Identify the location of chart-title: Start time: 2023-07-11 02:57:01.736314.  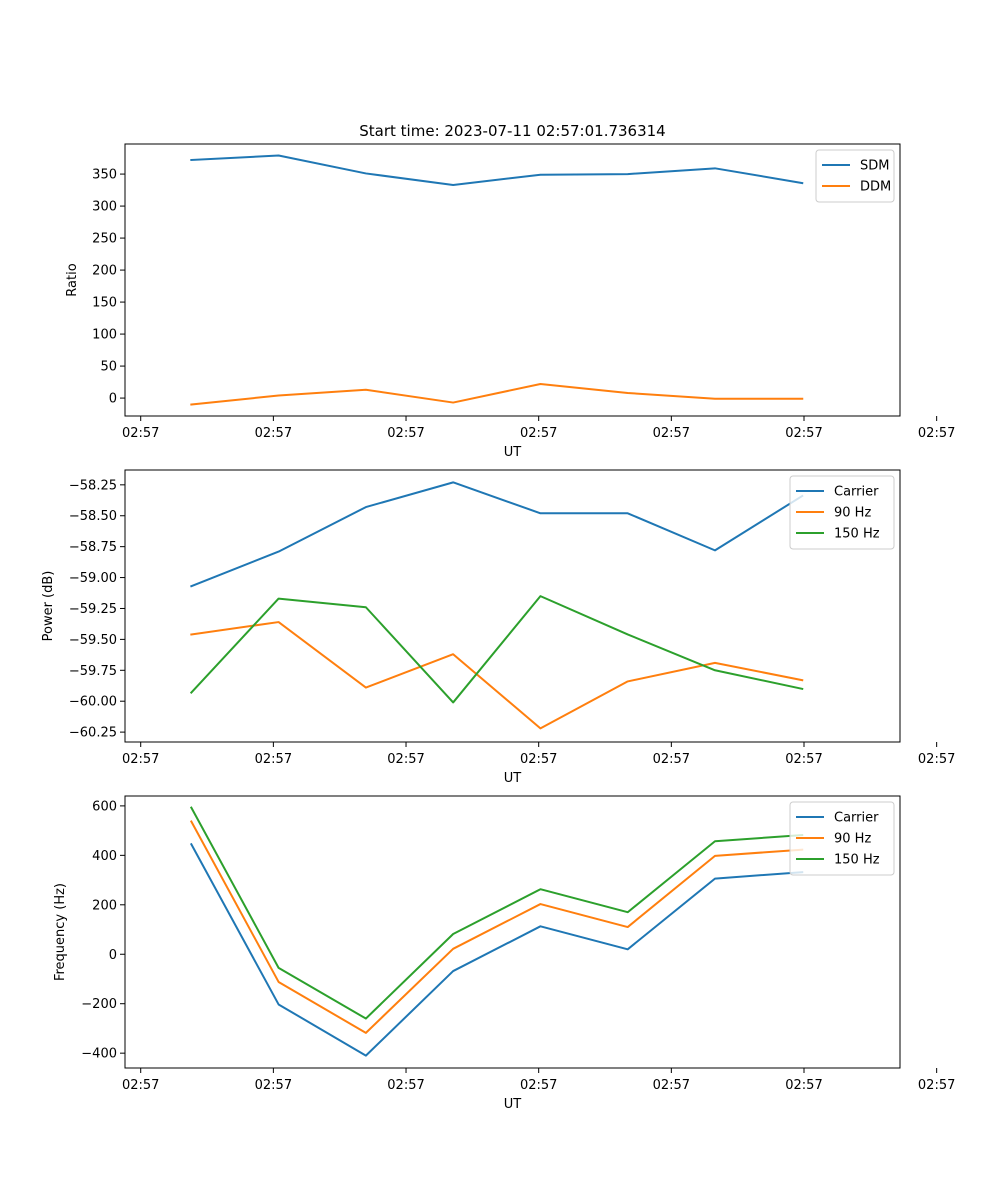
(512, 131).